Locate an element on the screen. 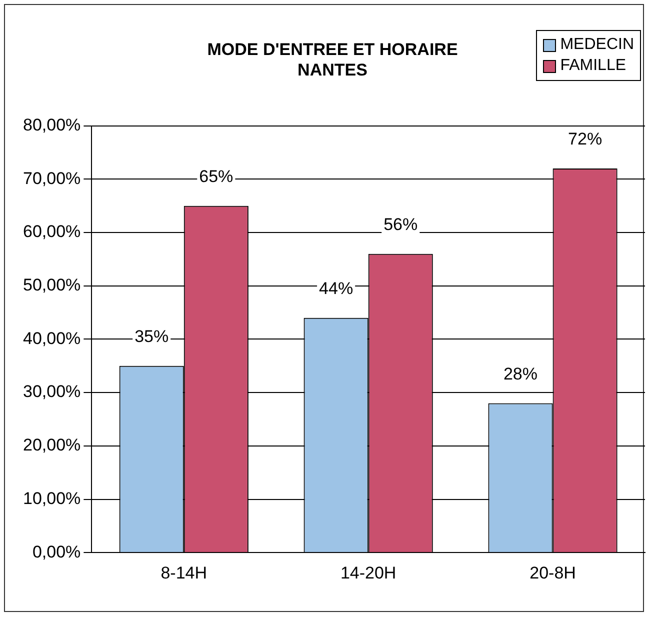  x-tick-label: 14-20H is located at coordinates (368, 572).